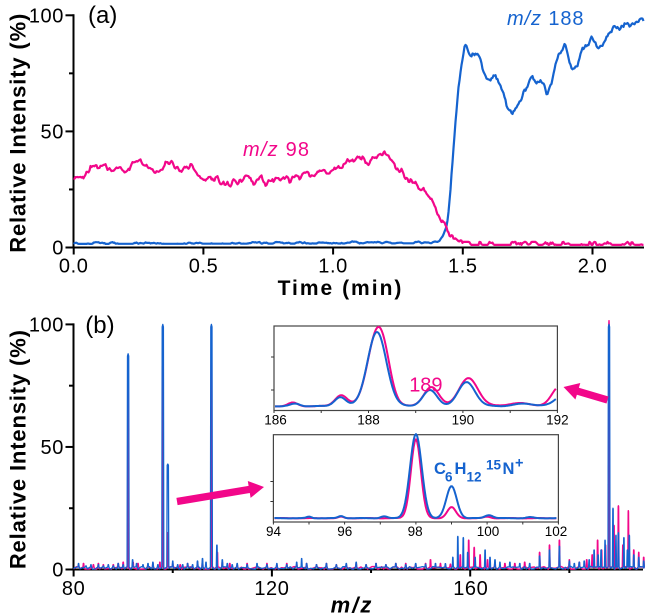 The width and height of the screenshot is (649, 616). What do you see at coordinates (463, 267) in the screenshot?
I see `svg-text: 1.5` at bounding box center [463, 267].